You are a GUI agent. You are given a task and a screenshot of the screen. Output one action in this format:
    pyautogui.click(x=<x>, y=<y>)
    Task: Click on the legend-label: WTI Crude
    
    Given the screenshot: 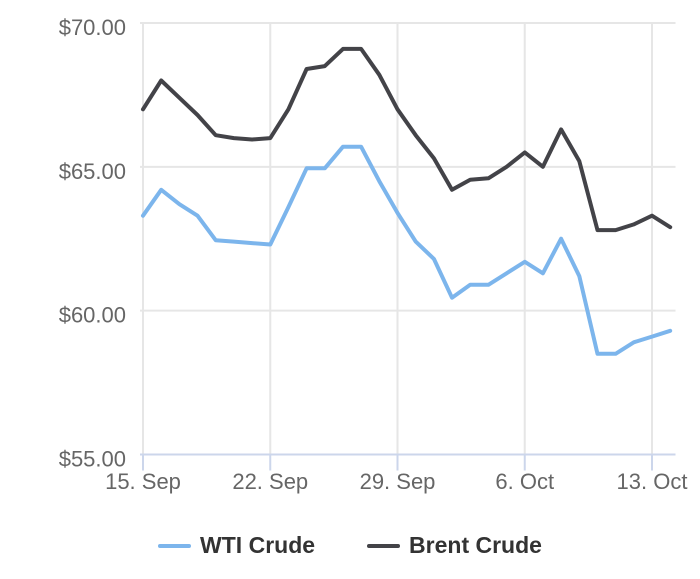 What is the action you would take?
    pyautogui.click(x=258, y=545)
    